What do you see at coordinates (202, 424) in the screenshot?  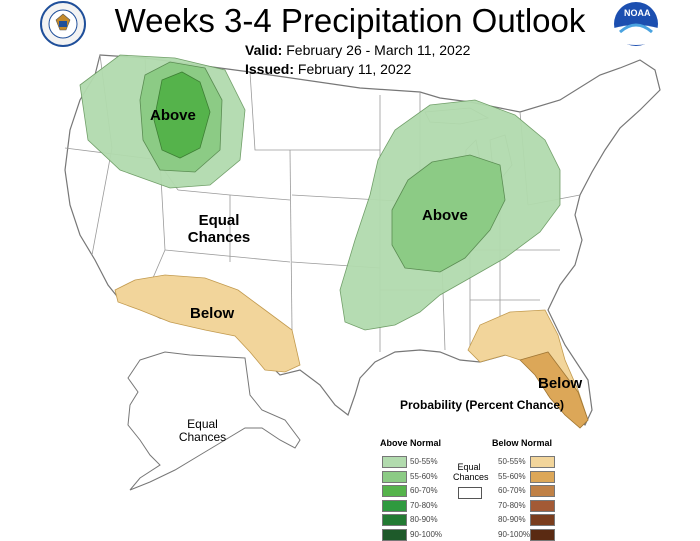 I see `label-equal-ak-line1: Equal` at bounding box center [202, 424].